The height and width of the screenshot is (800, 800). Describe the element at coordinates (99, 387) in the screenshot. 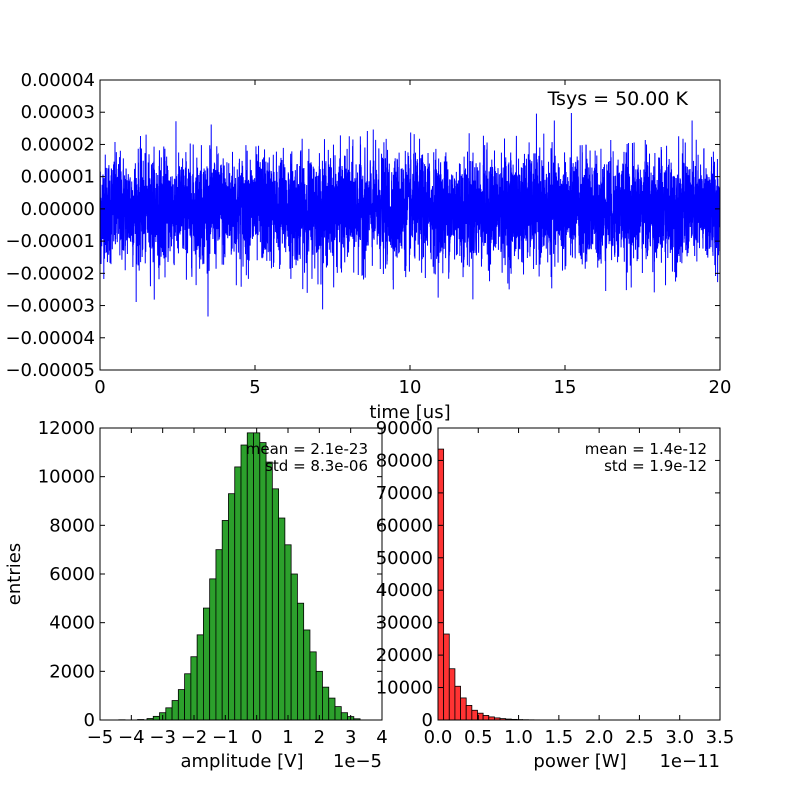

I see `time-series-xtick-label: 0` at that location.